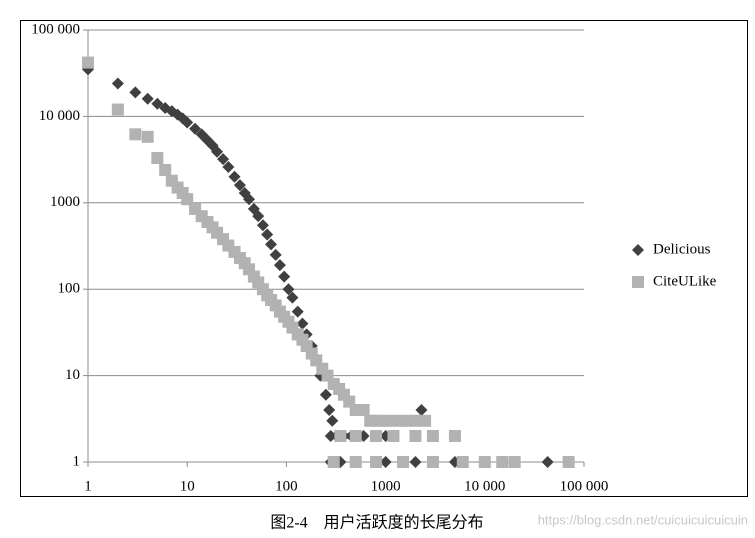 This screenshot has height=538, width=755. What do you see at coordinates (682, 249) in the screenshot?
I see `legend-label: Delicious` at bounding box center [682, 249].